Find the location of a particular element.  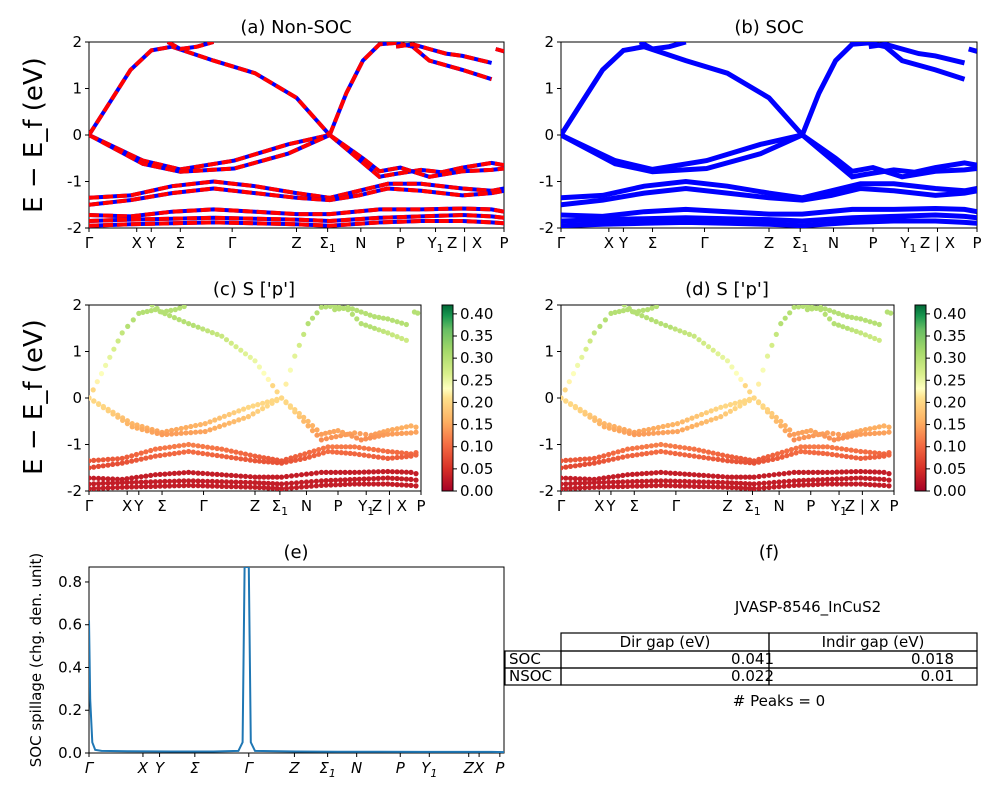

panel-c-colorbar: 0.00 0.05 0.10 0.15 0.20 0.25 0.30 0.35 0.40 is located at coordinates (467, 402).